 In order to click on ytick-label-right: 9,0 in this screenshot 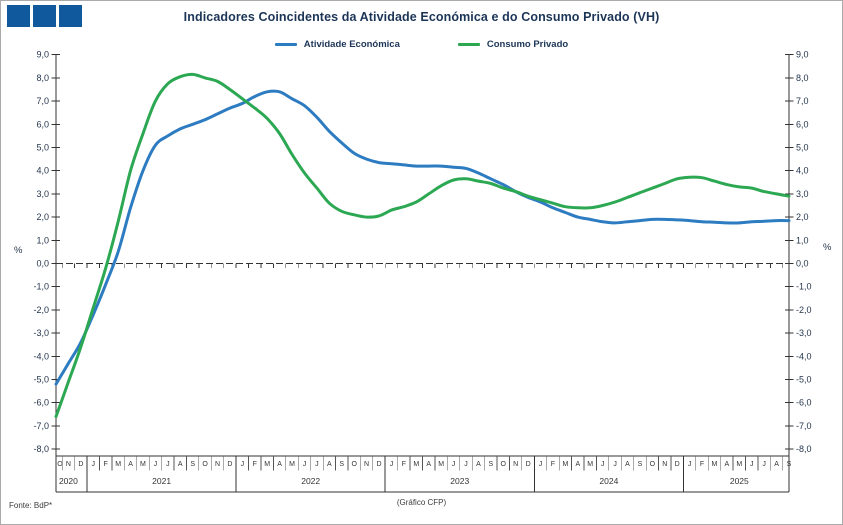, I will do `click(802, 55)`.